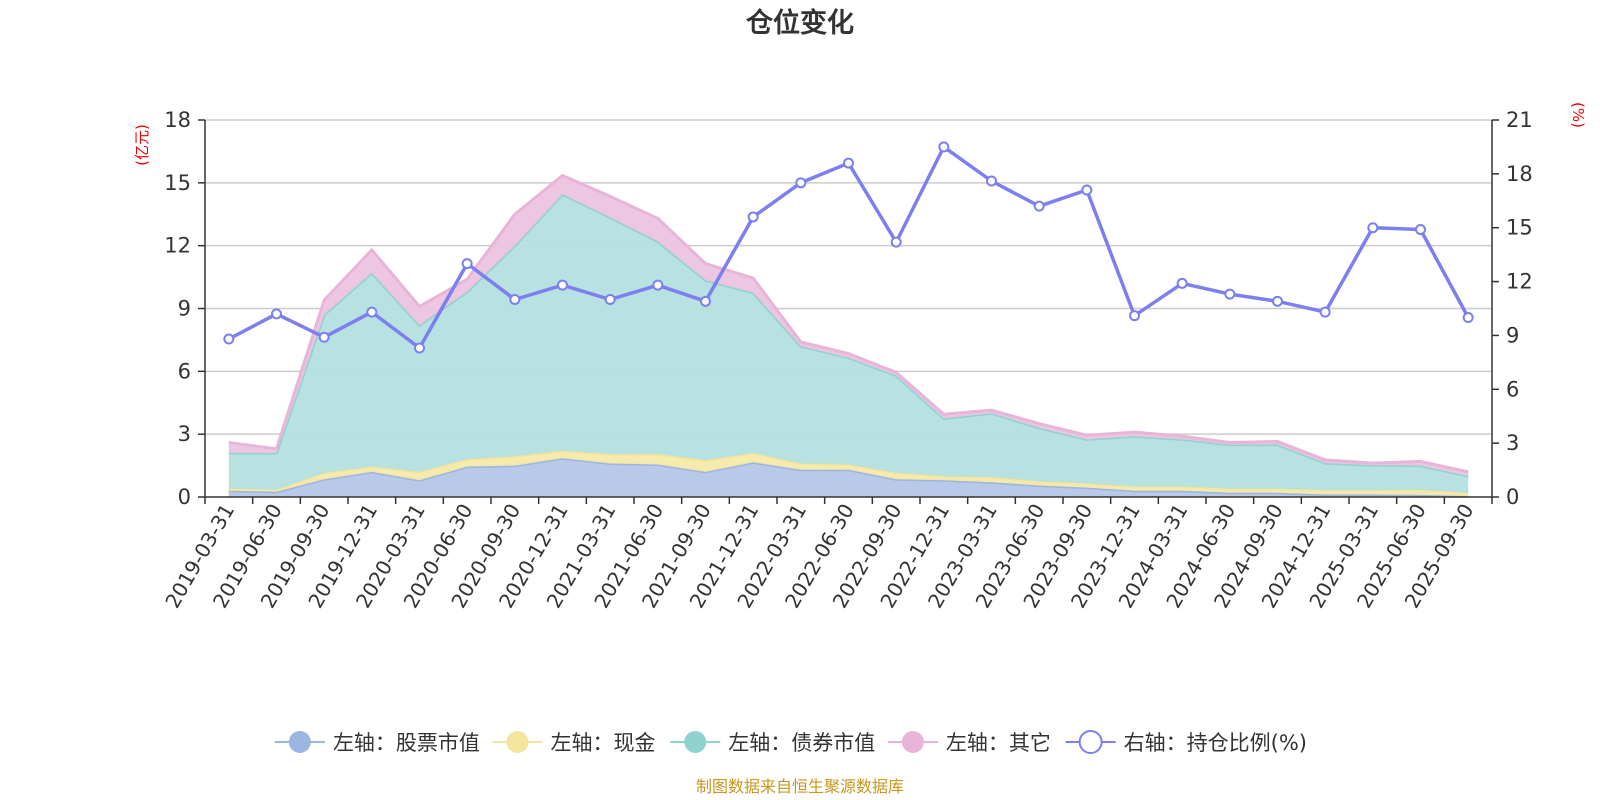  I want to click on right-axis-tick-label: 12, so click(1519, 282).